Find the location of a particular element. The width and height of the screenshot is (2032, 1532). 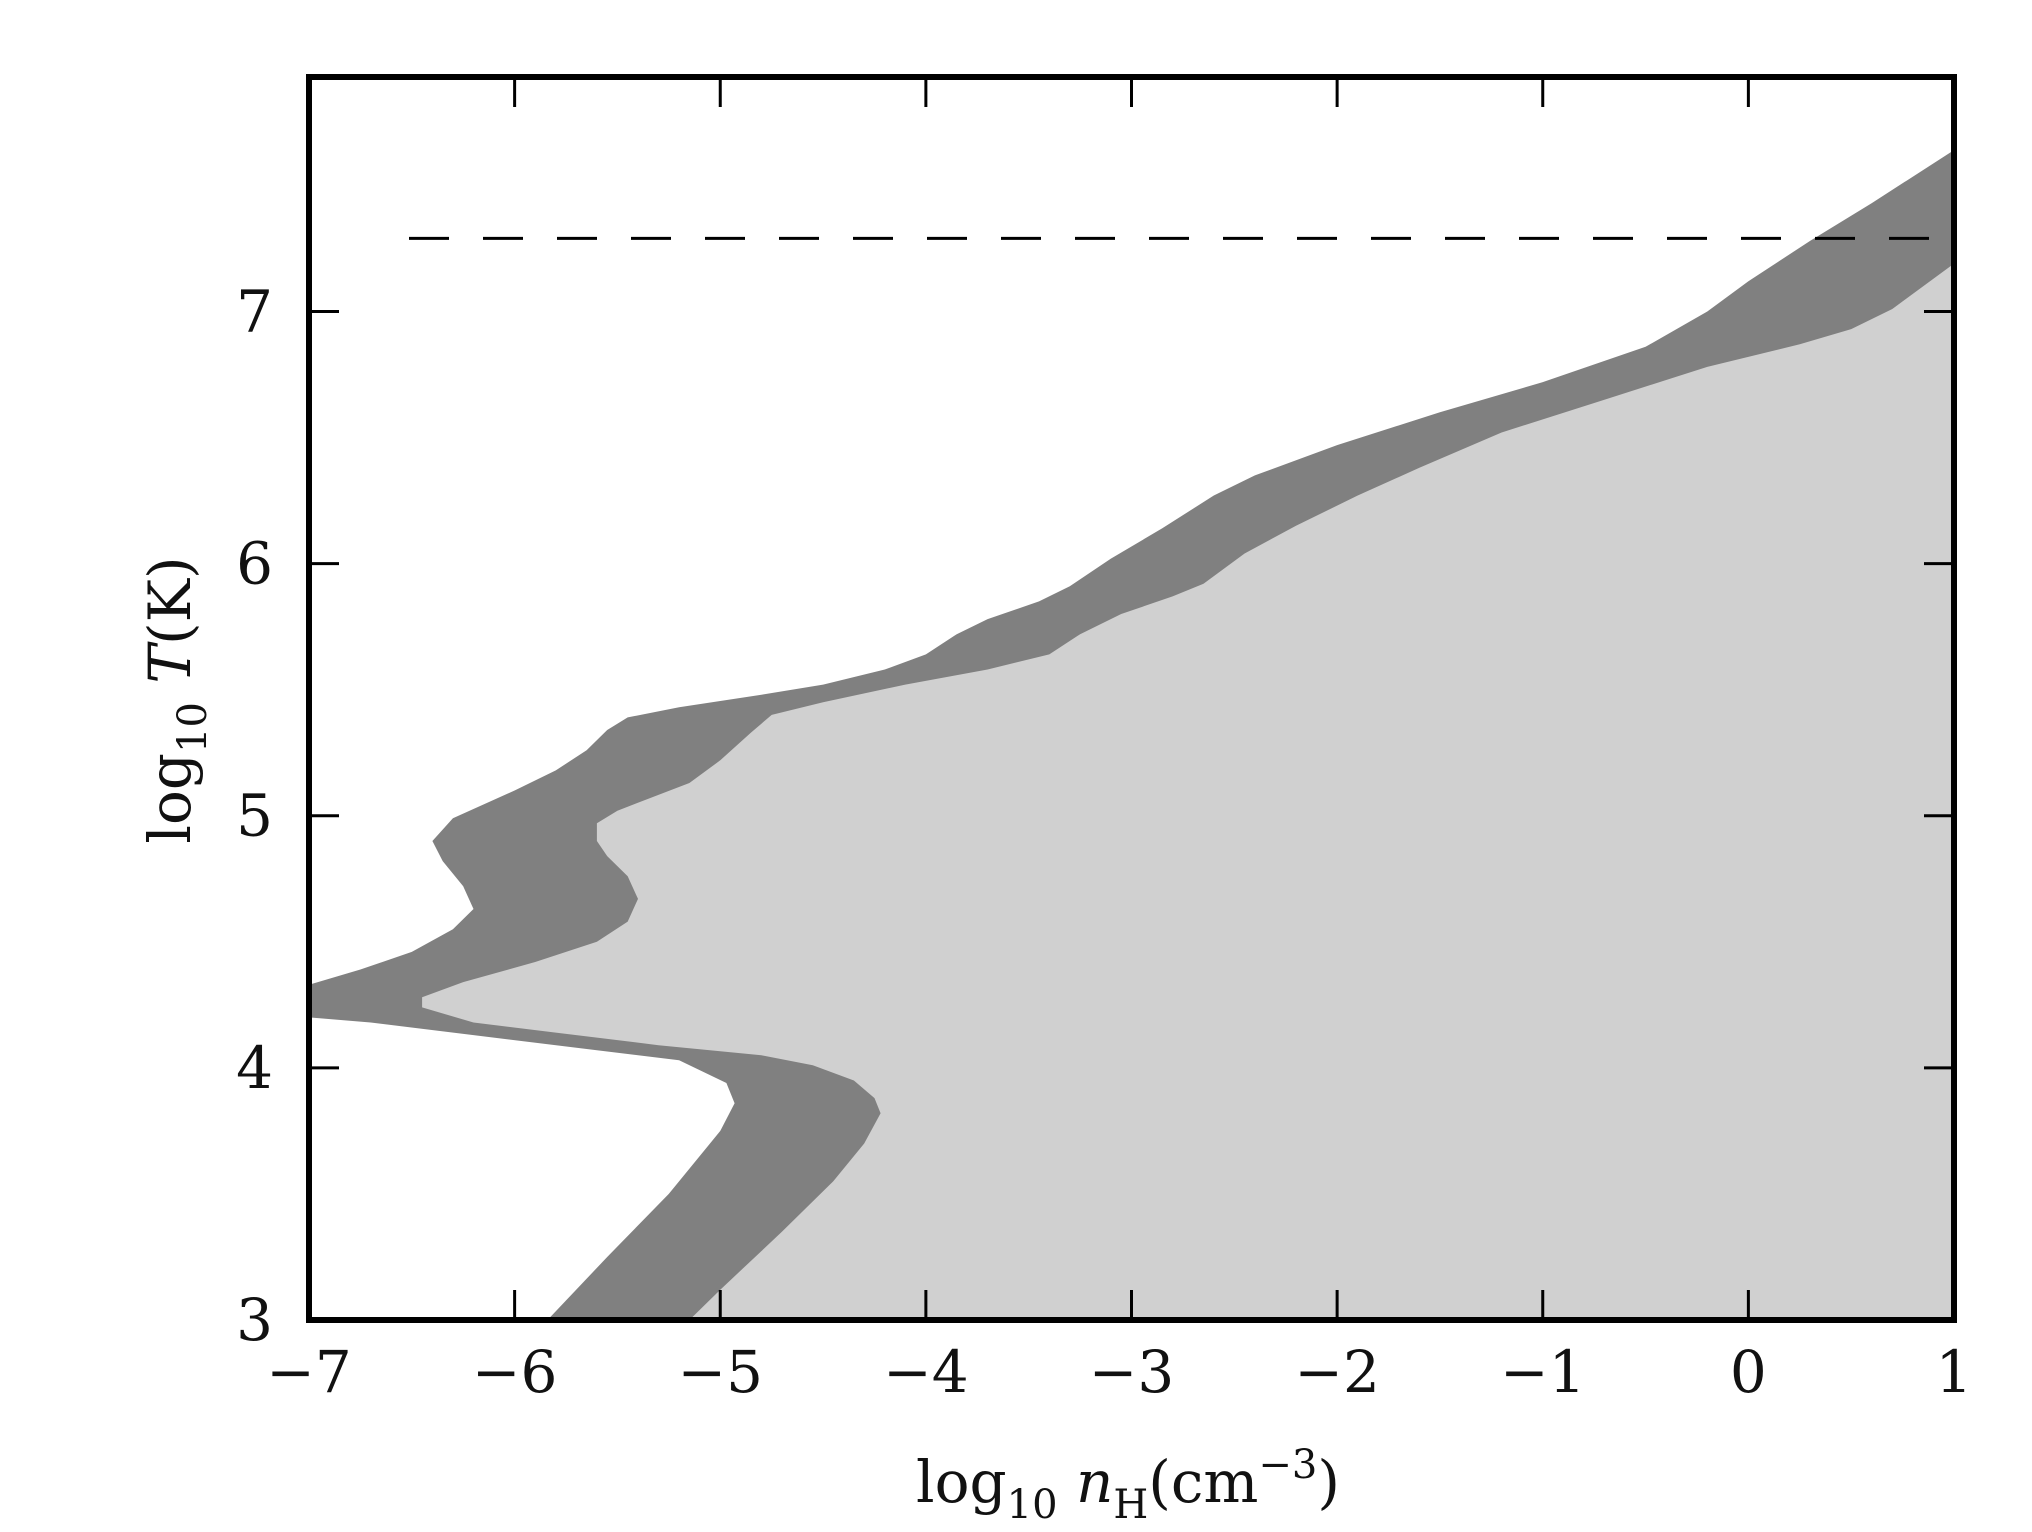

x-tick-label: −4 is located at coordinates (926, 1372).